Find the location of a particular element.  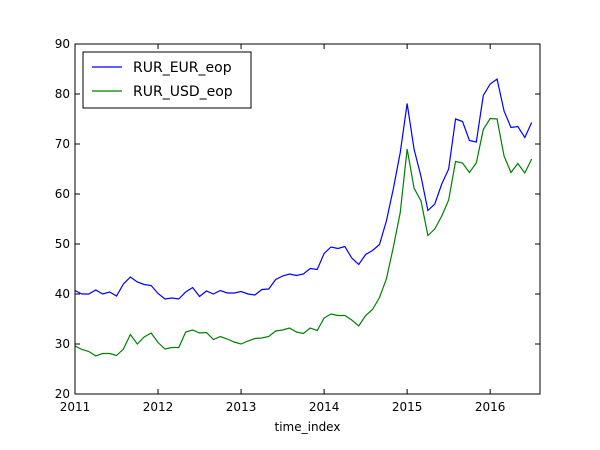

y-tick-label: 20 is located at coordinates (62, 394).